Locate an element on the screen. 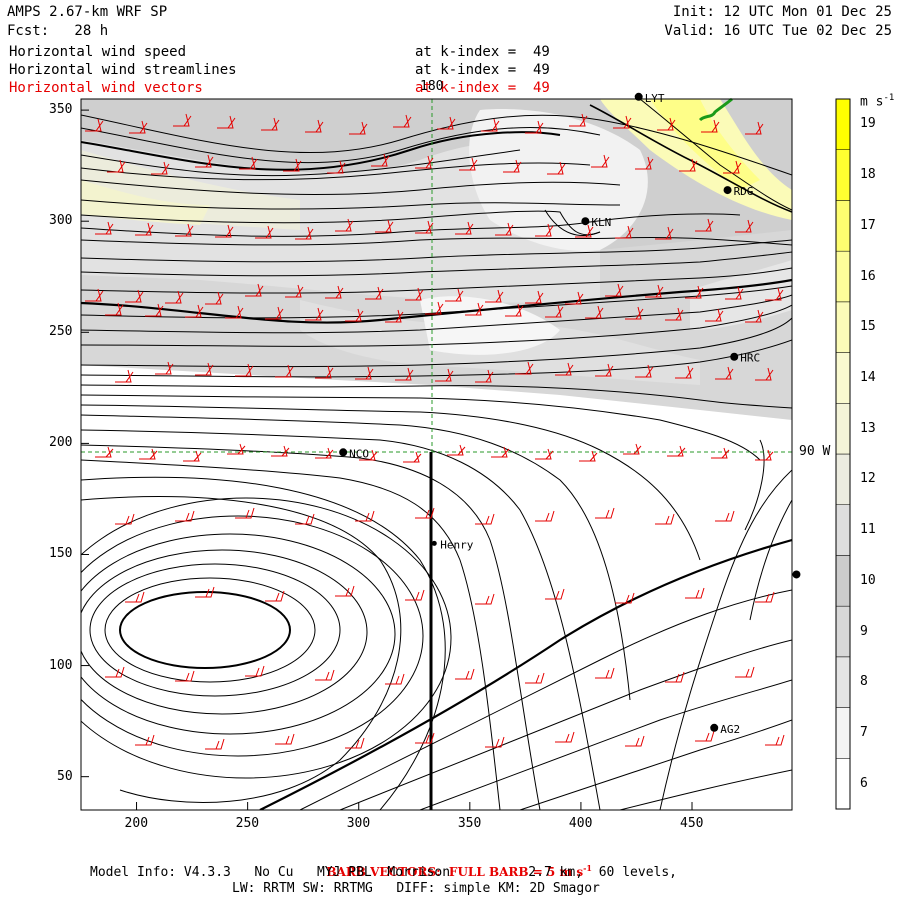 The width and height of the screenshot is (900, 900). colorbar-level-label: 8 is located at coordinates (864, 682).